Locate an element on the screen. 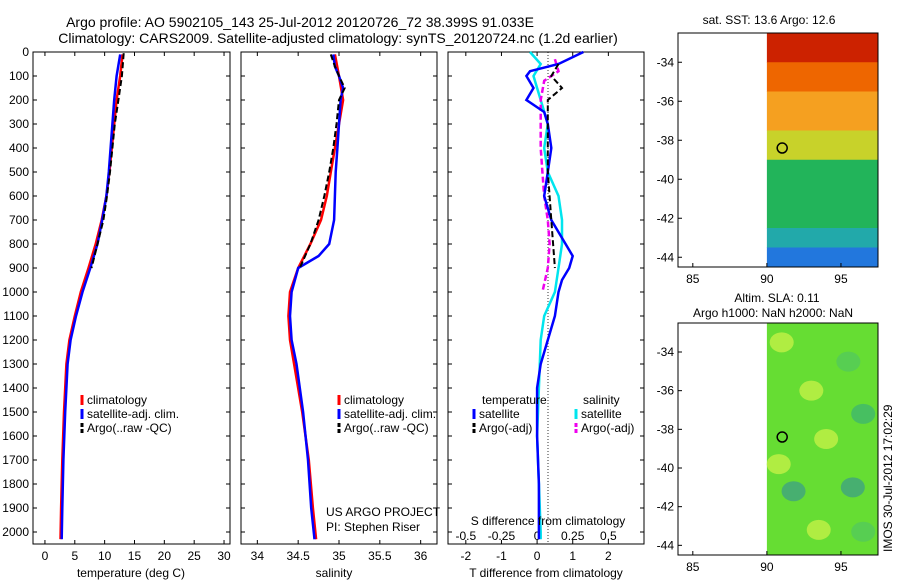  sst-map-xtick-label: 90 is located at coordinates (767, 279).